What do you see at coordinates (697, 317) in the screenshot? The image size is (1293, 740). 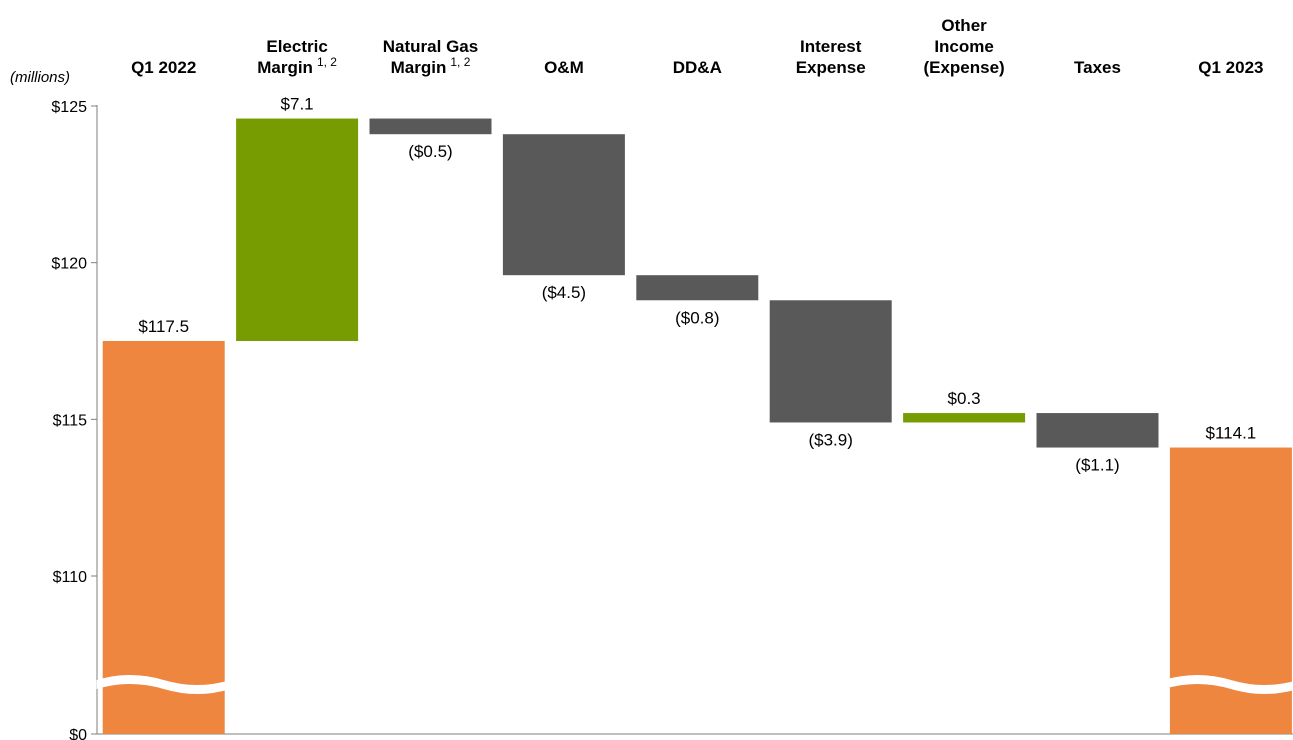 I see `data-label: ($0.8)` at bounding box center [697, 317].